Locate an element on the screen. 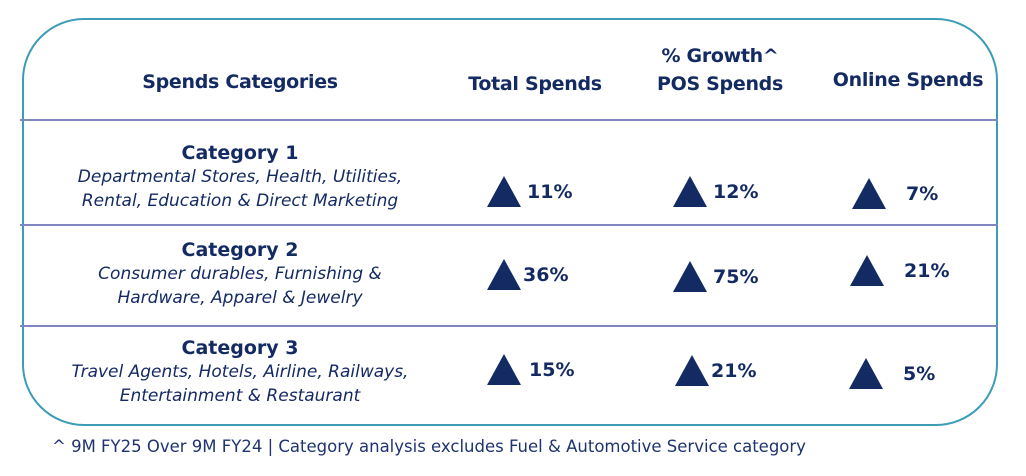 The height and width of the screenshot is (476, 1026). pos-spends-cell: 75% is located at coordinates (715, 276).